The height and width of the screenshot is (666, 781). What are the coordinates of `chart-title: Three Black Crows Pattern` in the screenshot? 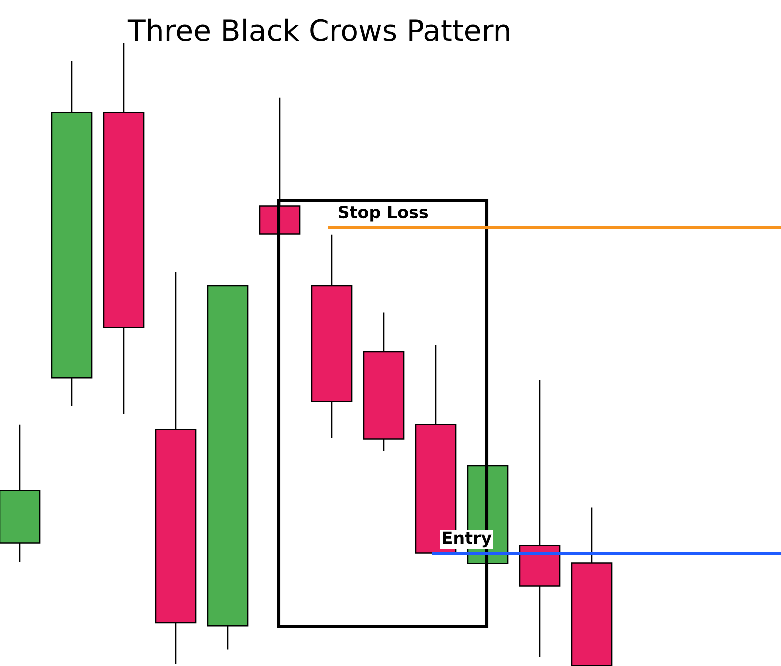 It's located at (319, 30).